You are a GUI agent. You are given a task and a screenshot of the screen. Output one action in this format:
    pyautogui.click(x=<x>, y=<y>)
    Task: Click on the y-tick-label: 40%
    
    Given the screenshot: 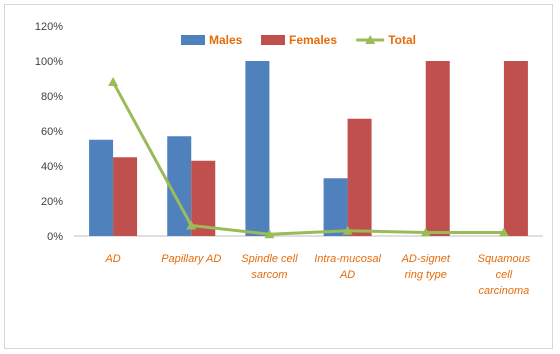 What is the action you would take?
    pyautogui.click(x=52, y=167)
    